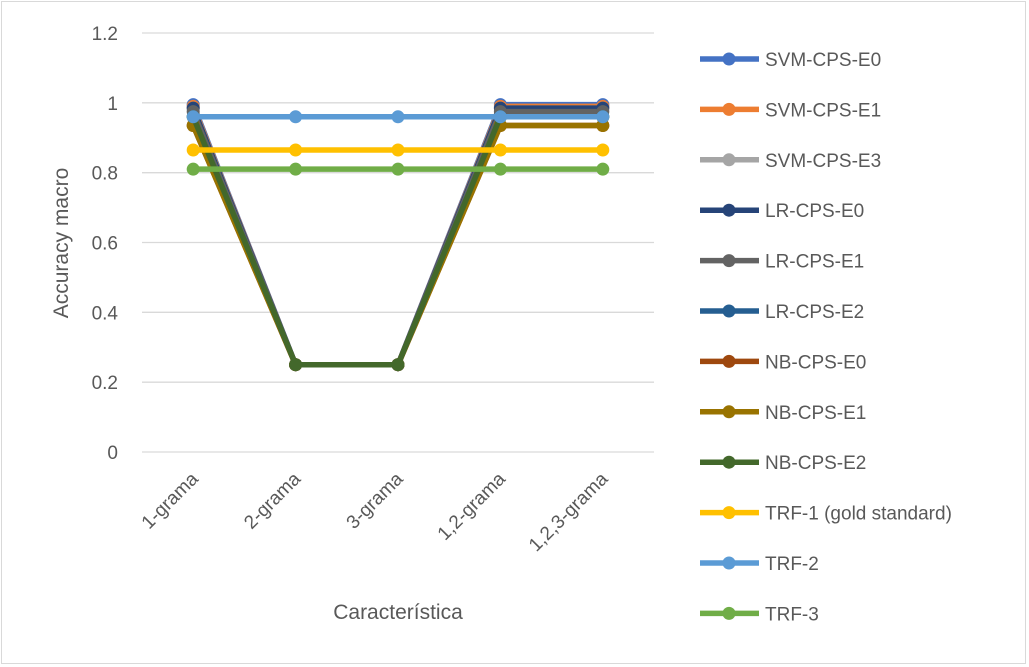 This screenshot has width=1029, height=667. Describe the element at coordinates (105, 174) in the screenshot. I see `y-tick-label: 0.8` at that location.